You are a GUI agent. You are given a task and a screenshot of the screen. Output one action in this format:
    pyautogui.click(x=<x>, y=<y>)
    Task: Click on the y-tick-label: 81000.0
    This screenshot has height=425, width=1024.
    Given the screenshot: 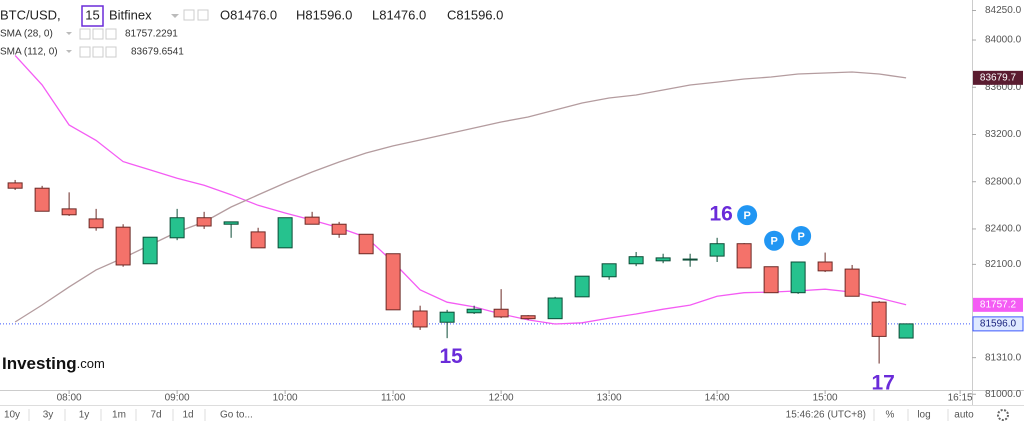 What is the action you would take?
    pyautogui.click(x=1003, y=394)
    